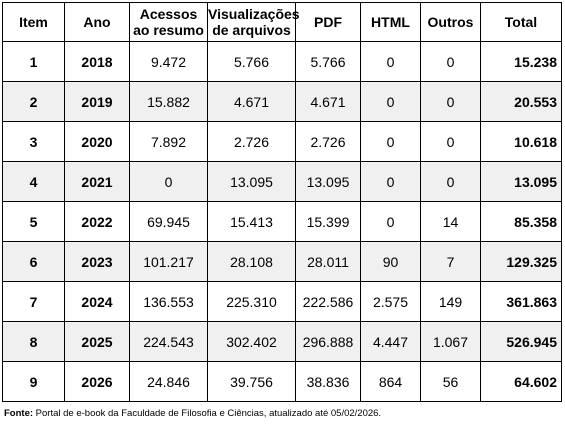 The image size is (565, 424). I want to click on cell-file-views: 2.726, so click(252, 142).